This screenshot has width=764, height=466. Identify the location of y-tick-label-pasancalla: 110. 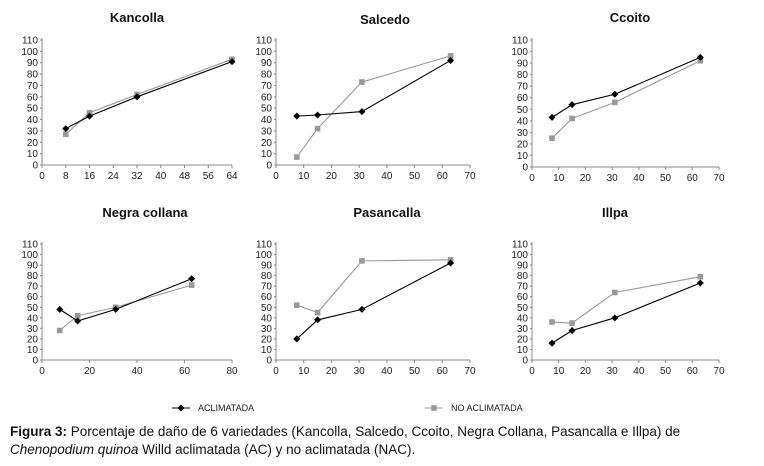
(264, 245).